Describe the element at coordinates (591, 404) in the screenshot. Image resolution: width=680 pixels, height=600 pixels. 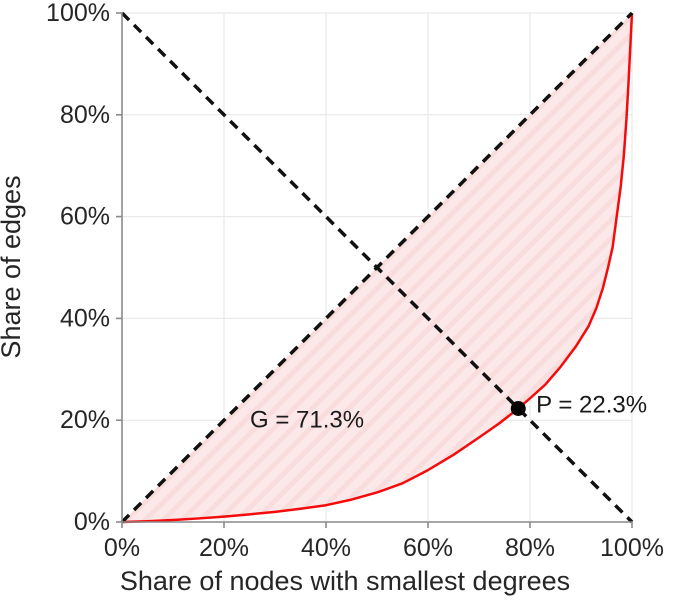
I see `annotation-p-value: P = 22.3%` at that location.